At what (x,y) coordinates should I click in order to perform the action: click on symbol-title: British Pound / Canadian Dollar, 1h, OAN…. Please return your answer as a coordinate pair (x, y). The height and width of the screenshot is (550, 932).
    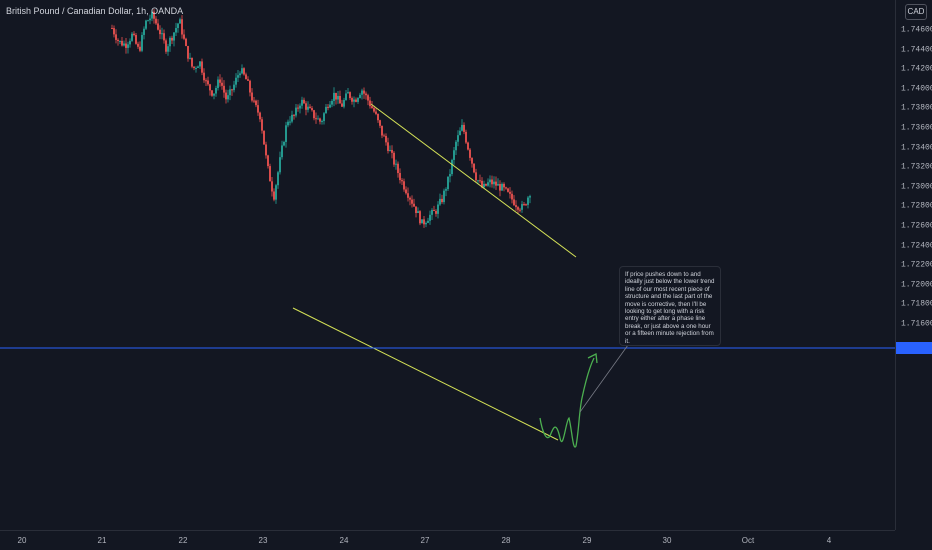
    Looking at the image, I should click on (95, 11).